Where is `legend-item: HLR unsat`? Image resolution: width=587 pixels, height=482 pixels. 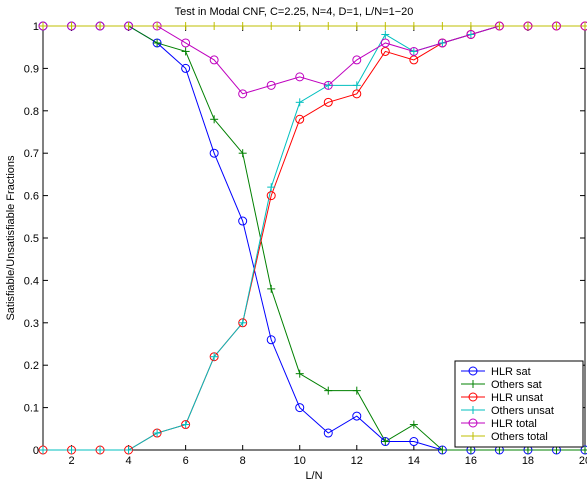
legend-item: HLR unsat is located at coordinates (502, 398).